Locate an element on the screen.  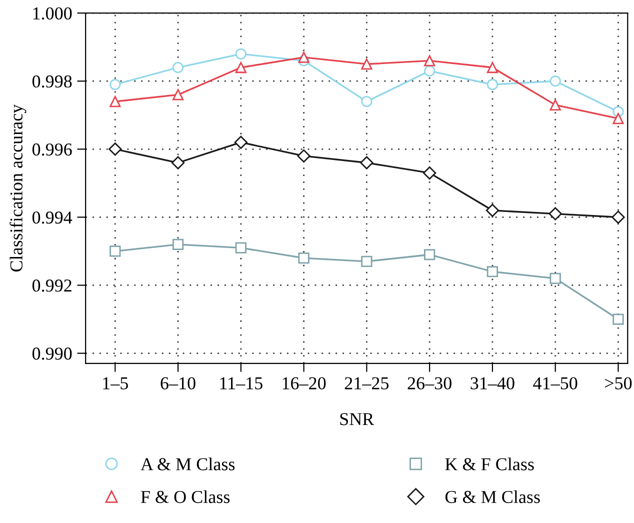
legend-label: A & M Class is located at coordinates (187, 464).